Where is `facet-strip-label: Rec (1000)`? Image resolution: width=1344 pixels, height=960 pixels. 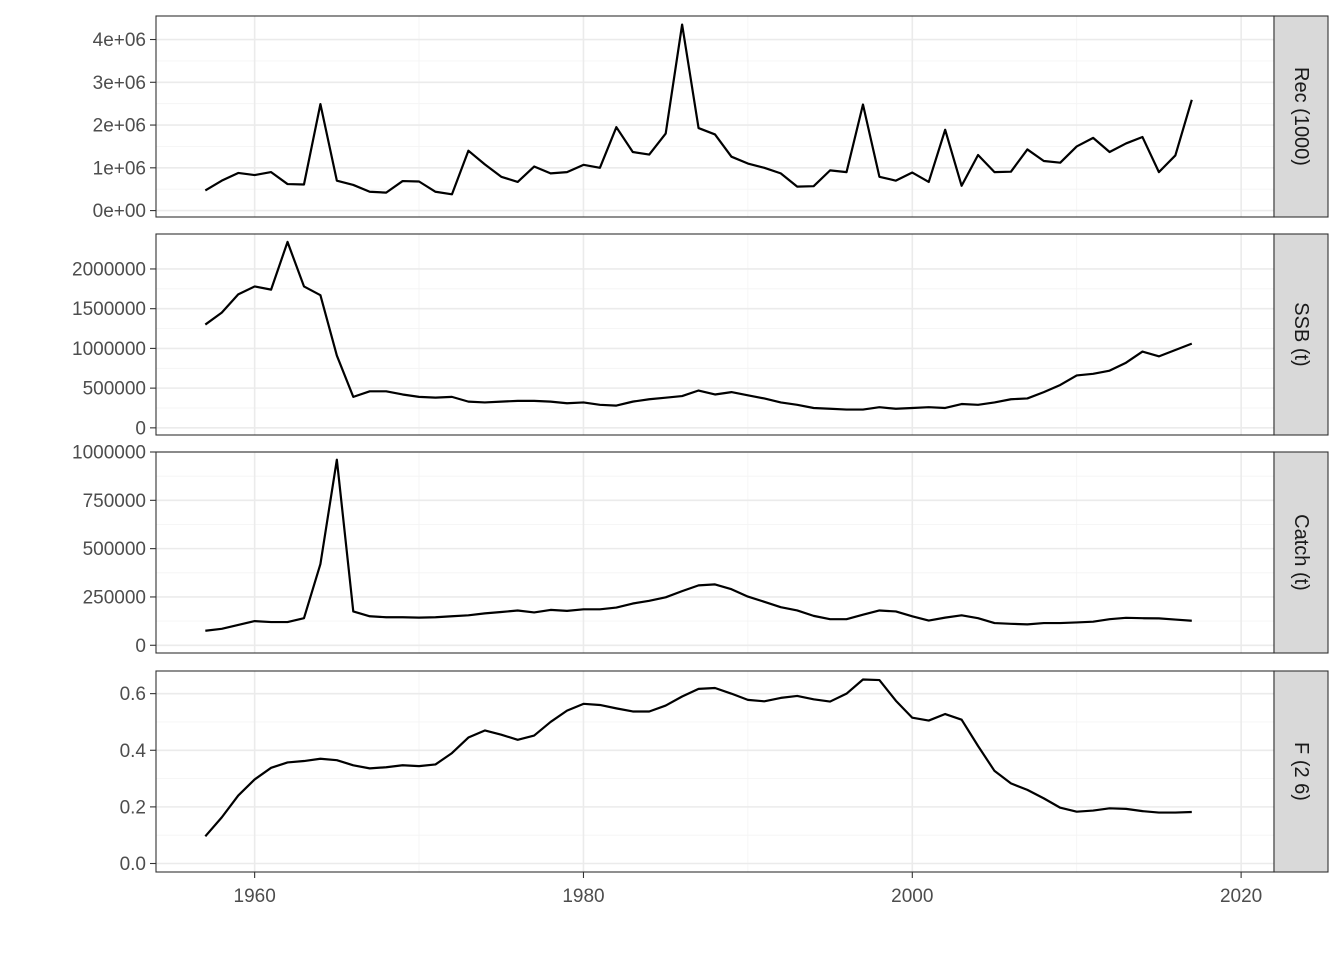 facet-strip-label: Rec (1000) is located at coordinates (1301, 116).